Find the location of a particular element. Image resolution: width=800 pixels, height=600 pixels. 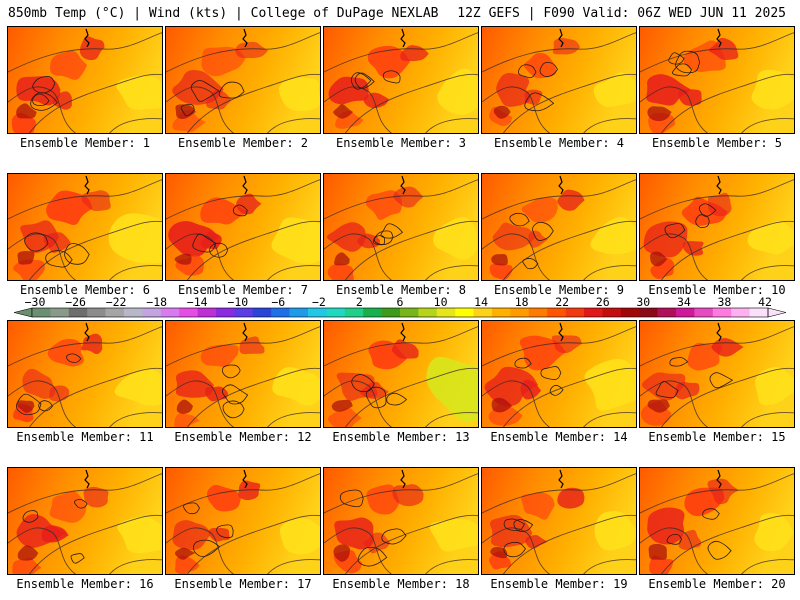

ensemble-member-label: Ensemble Member: 13 is located at coordinates (401, 437).